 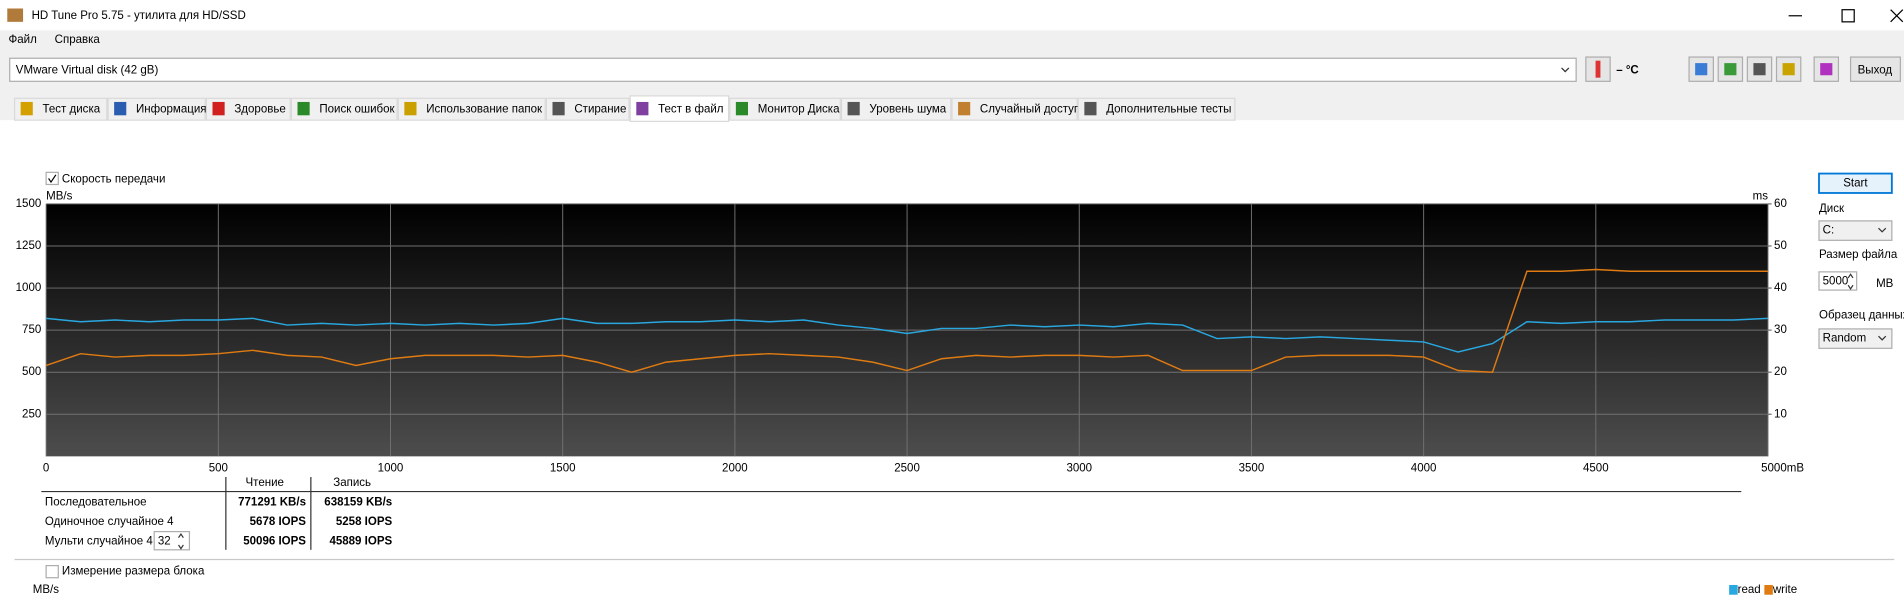 I want to click on y-axis-label: MB/s, so click(x=59, y=197).